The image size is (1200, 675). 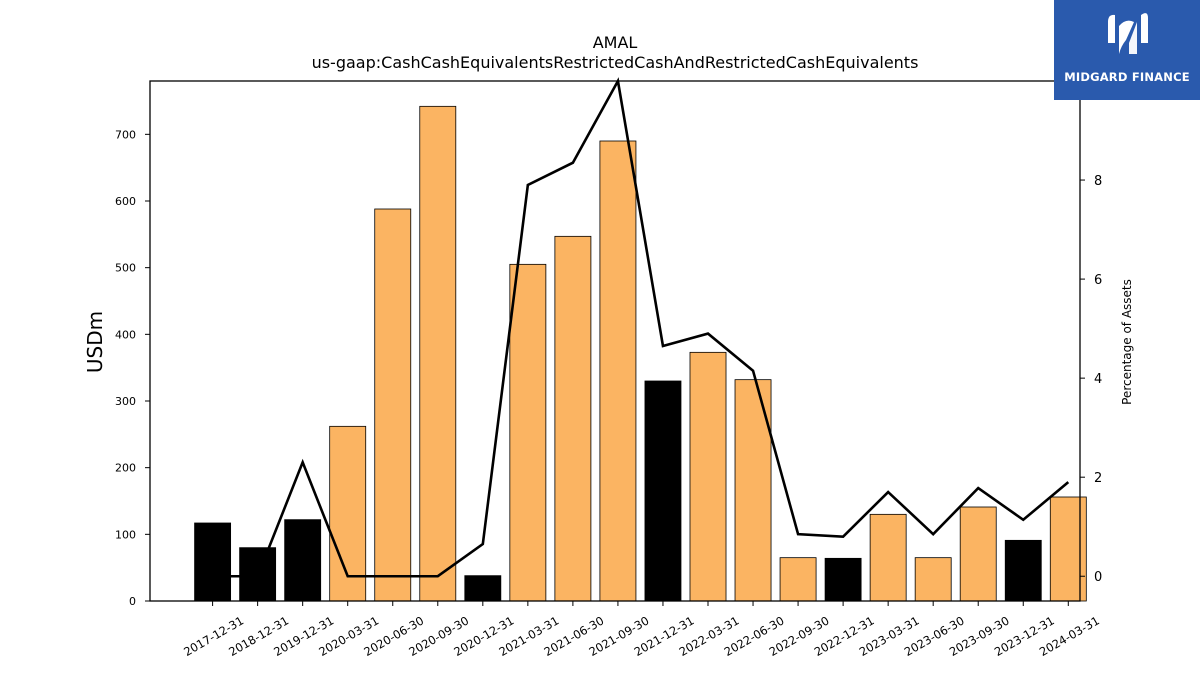 What do you see at coordinates (1098, 280) in the screenshot?
I see `y2-tick-label: 6` at bounding box center [1098, 280].